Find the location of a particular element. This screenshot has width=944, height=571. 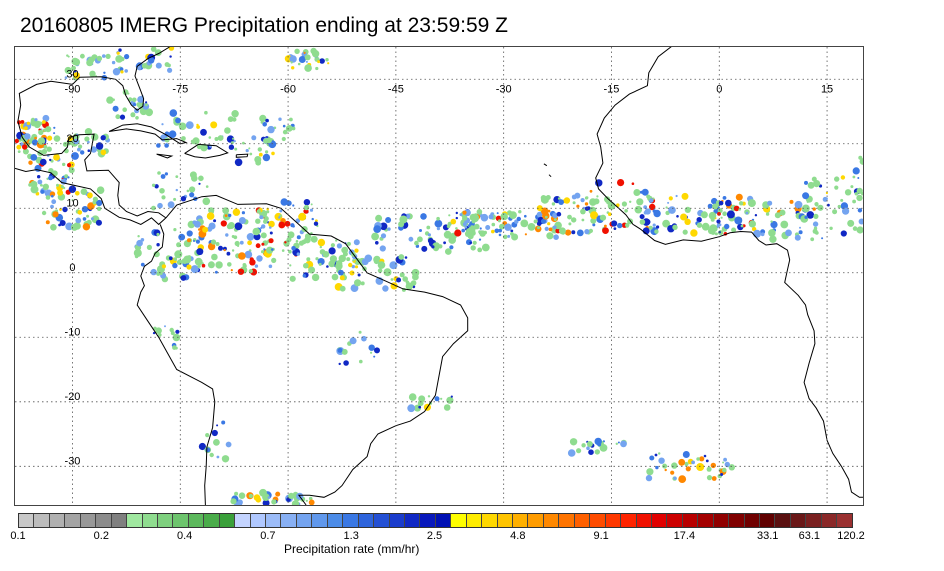

colorbar-tick-label: 0.4 is located at coordinates (184, 536).